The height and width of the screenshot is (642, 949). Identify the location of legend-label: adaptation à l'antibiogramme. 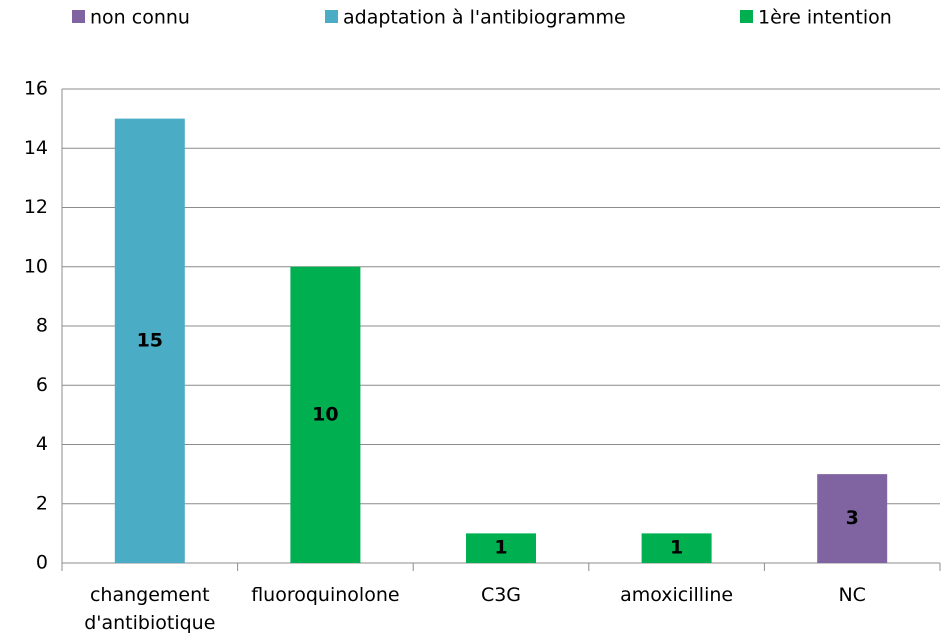
(484, 18).